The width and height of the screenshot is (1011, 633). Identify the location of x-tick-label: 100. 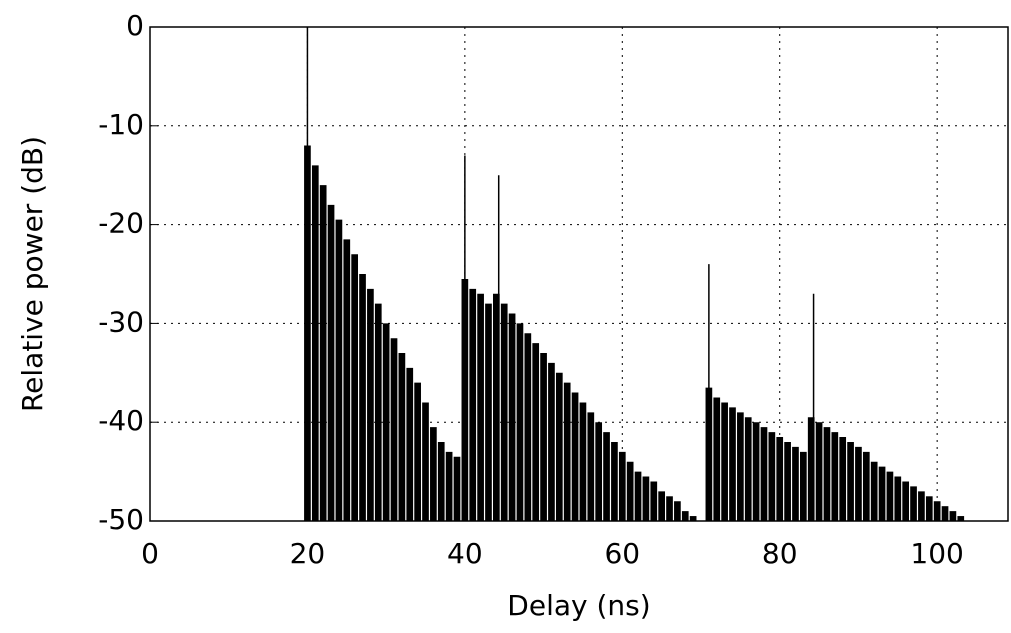
(936, 553).